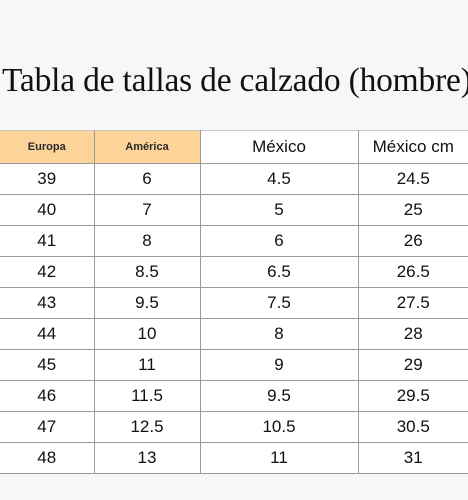 The height and width of the screenshot is (500, 468). Describe the element at coordinates (279, 303) in the screenshot. I see `cell-mexico: 7.5` at that location.